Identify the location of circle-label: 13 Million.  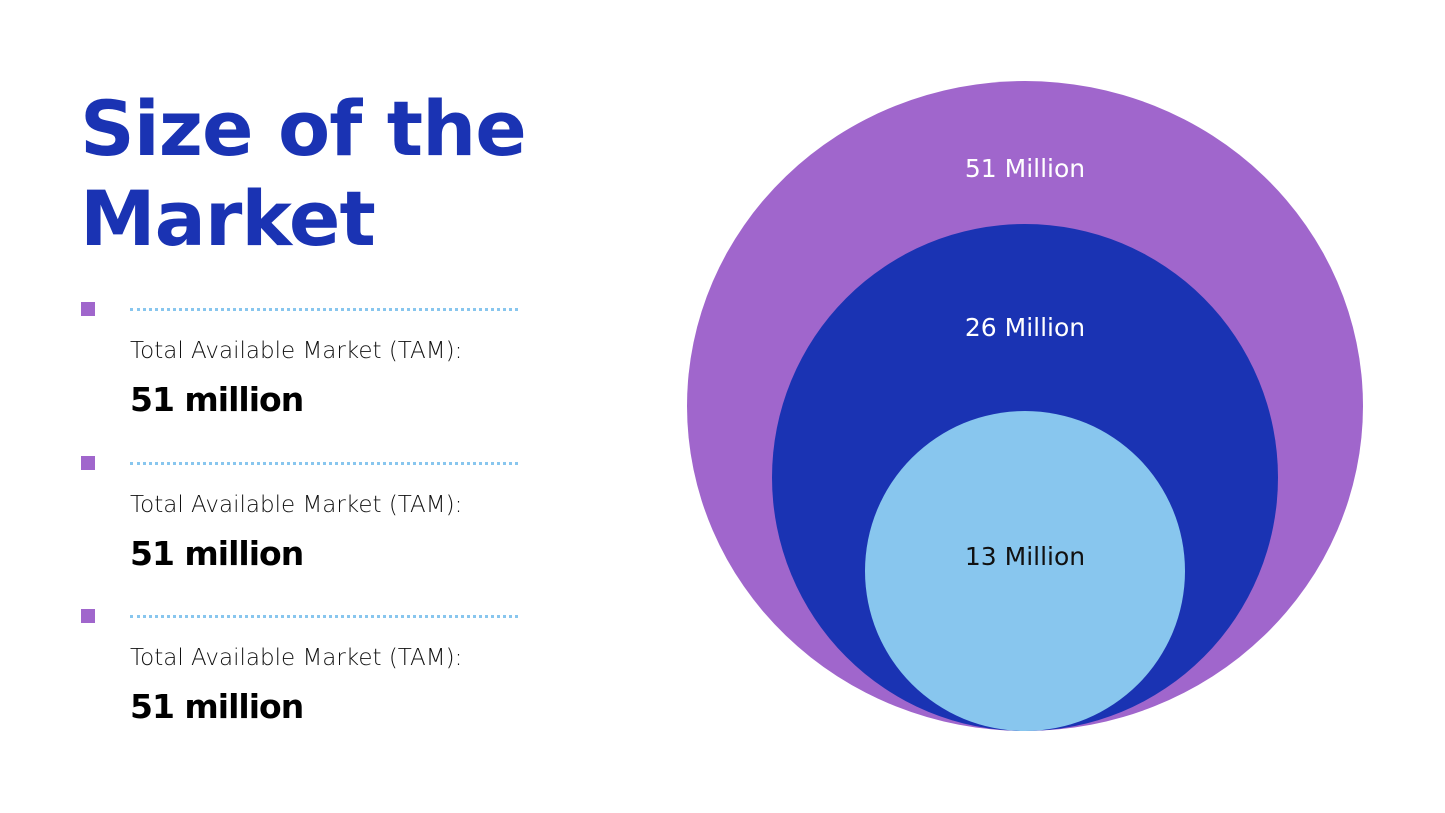
(1025, 556).